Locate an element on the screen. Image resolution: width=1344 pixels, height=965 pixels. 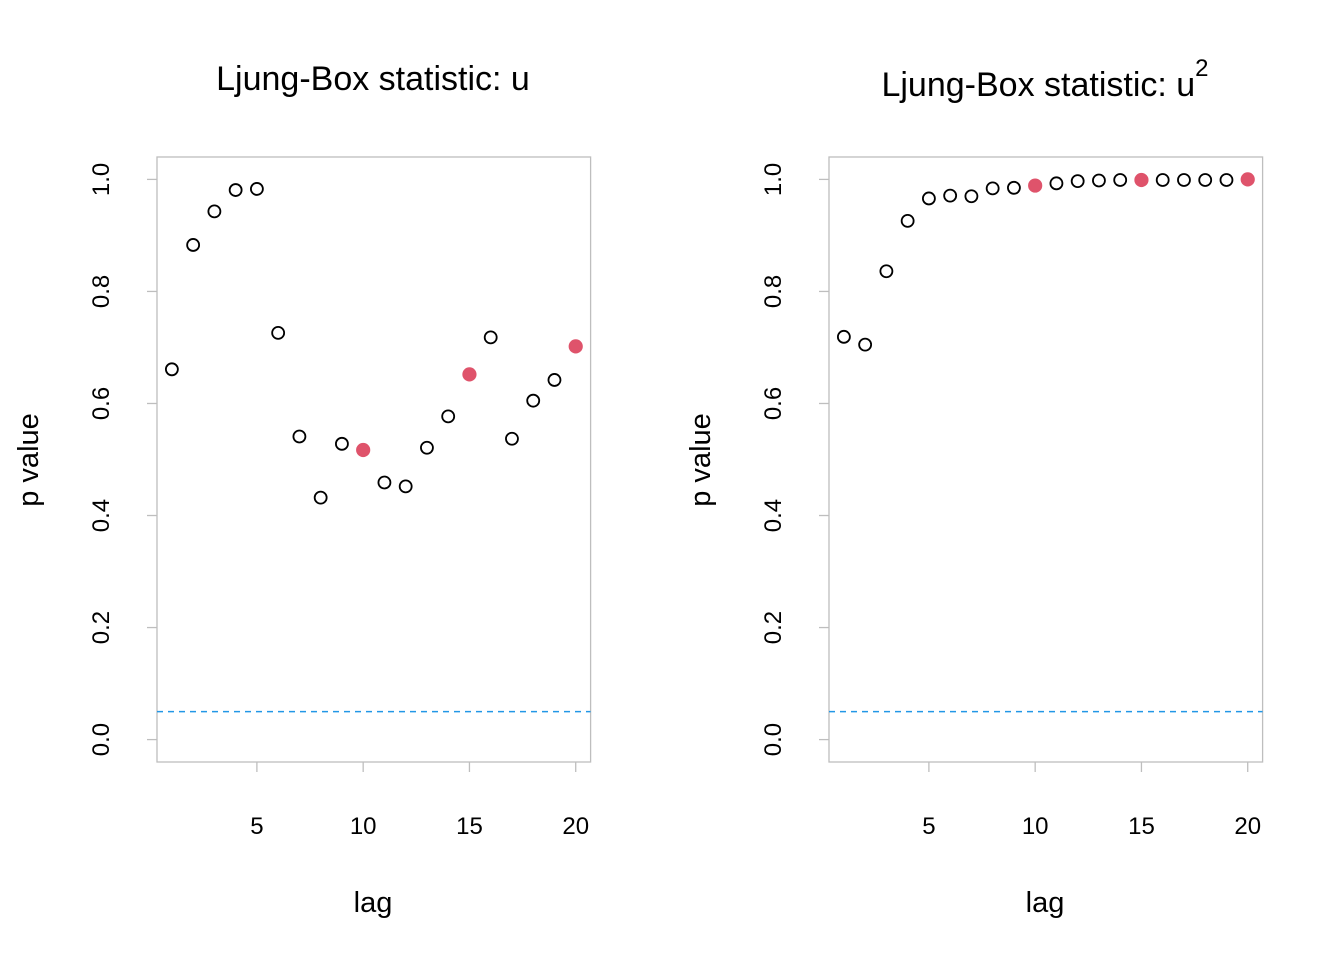
chart-title: Ljung-Box statistic: u is located at coordinates (373, 79).